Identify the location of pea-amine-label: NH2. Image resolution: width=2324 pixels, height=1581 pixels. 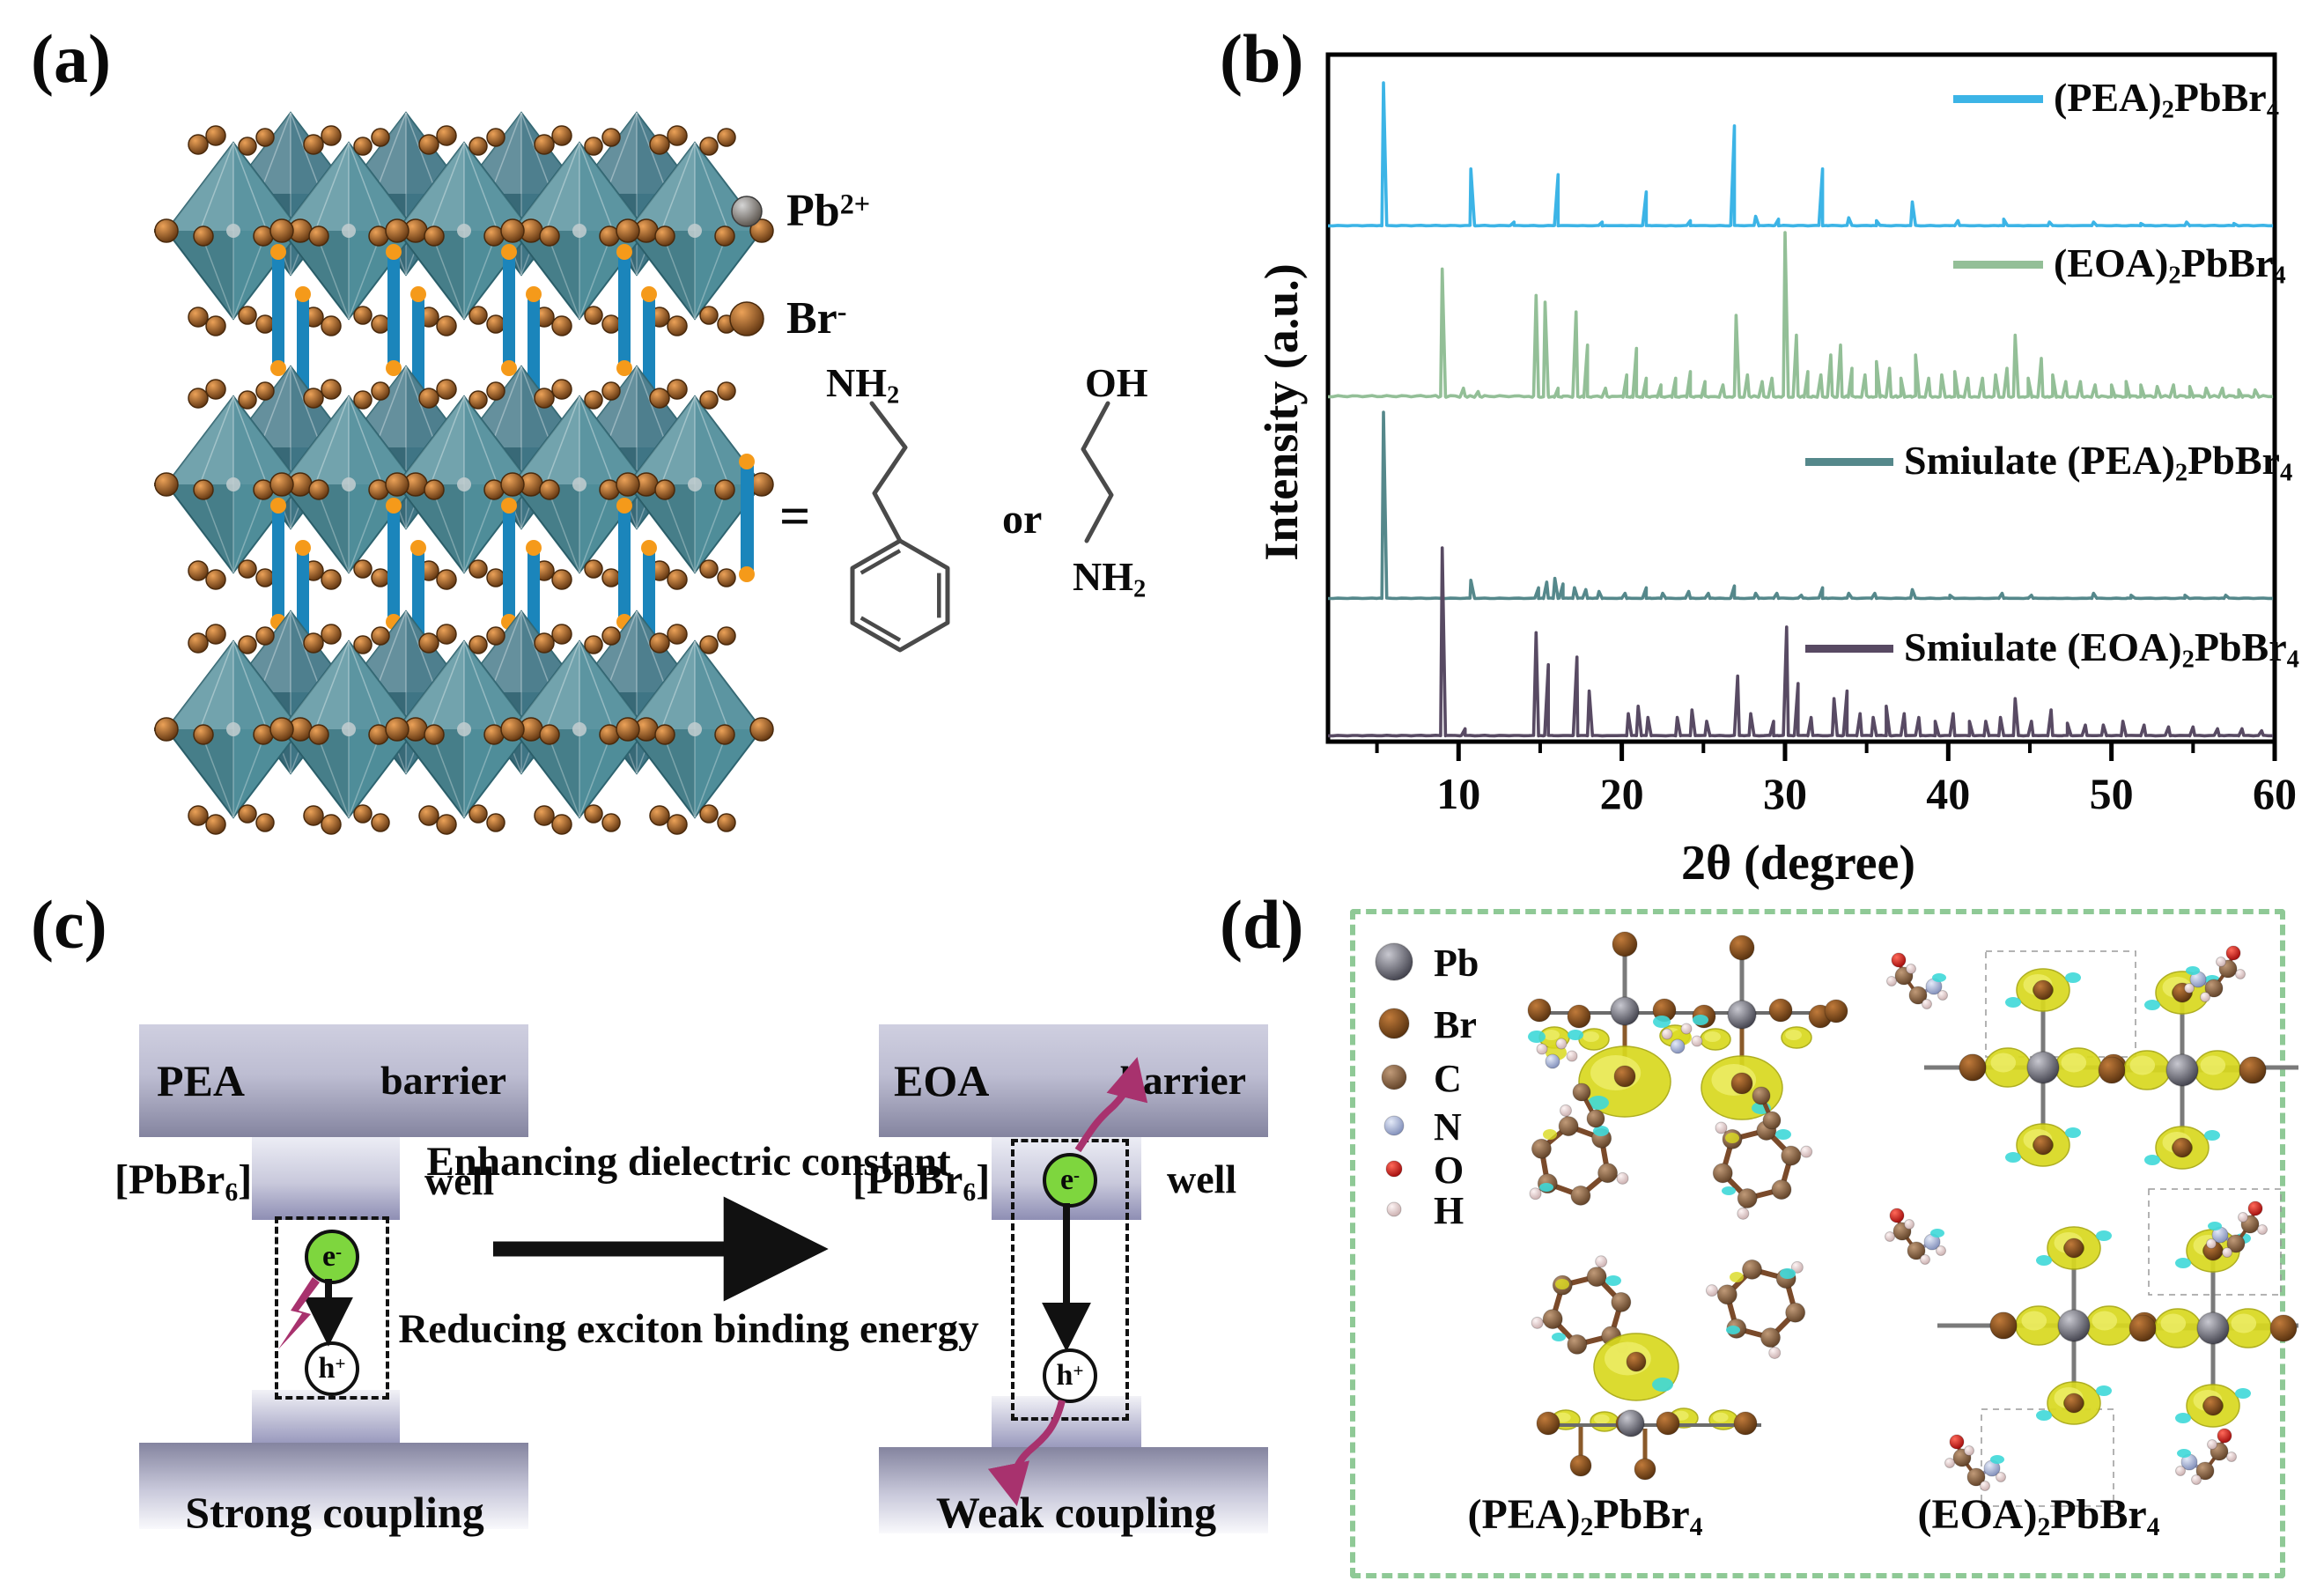
(863, 385).